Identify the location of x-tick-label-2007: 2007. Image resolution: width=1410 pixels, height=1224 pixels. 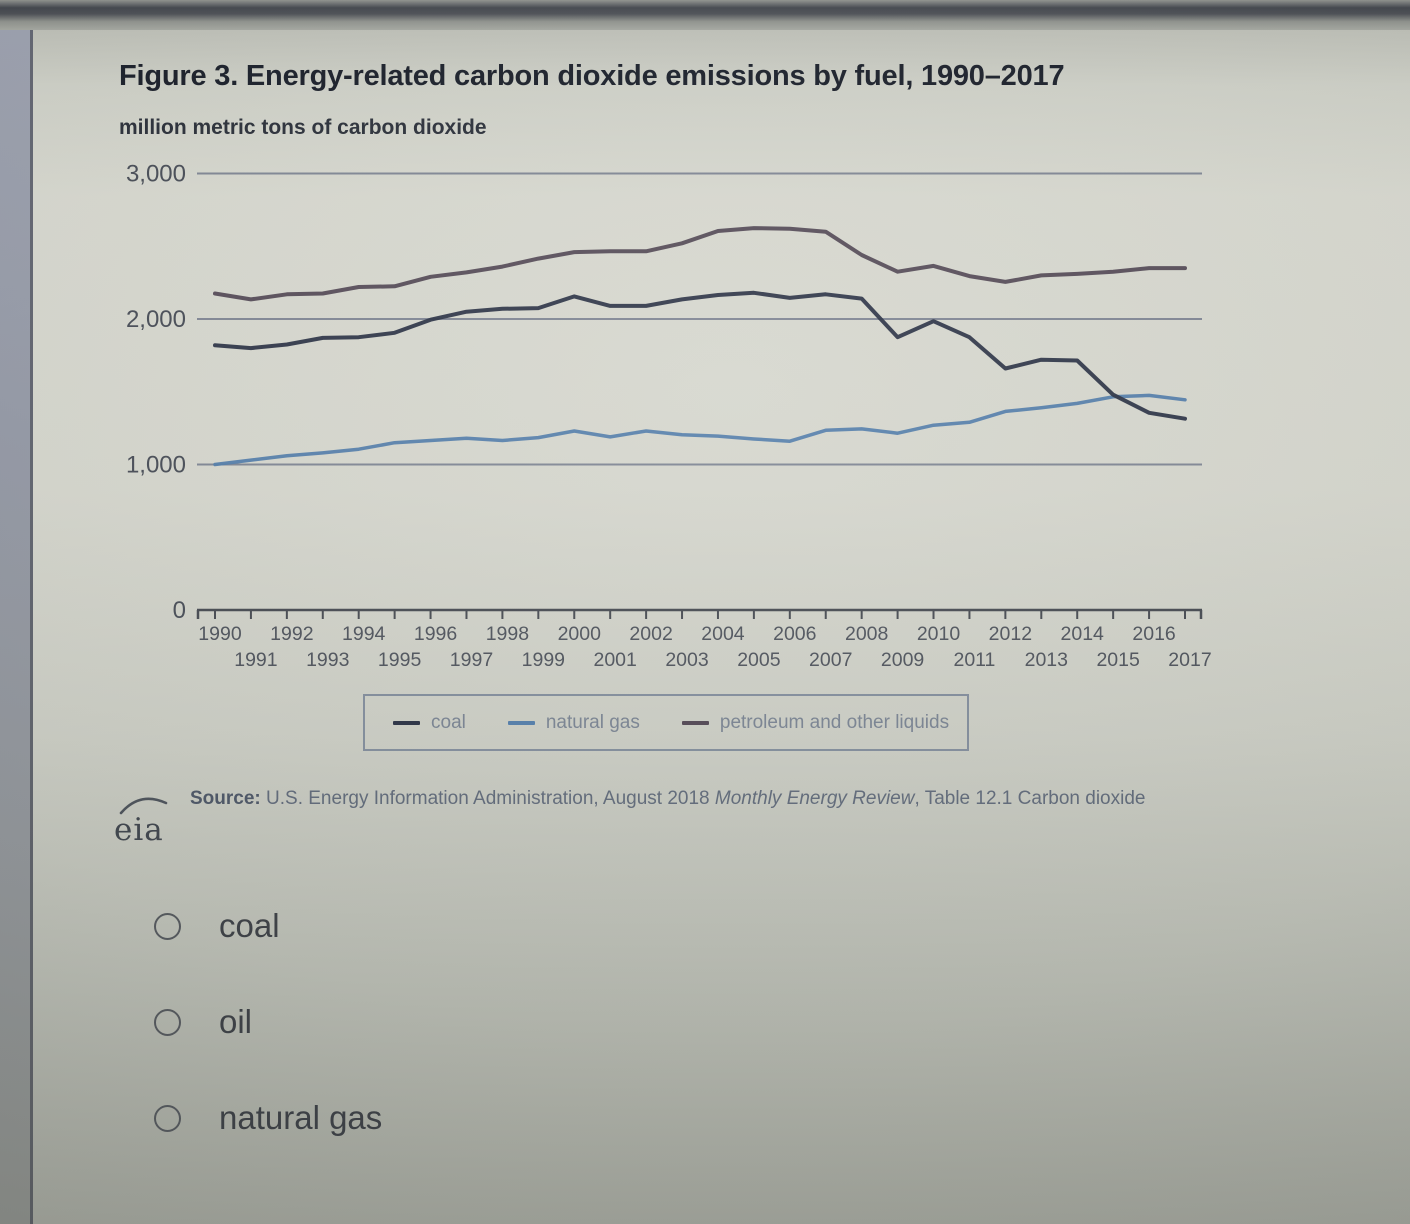
(830, 660).